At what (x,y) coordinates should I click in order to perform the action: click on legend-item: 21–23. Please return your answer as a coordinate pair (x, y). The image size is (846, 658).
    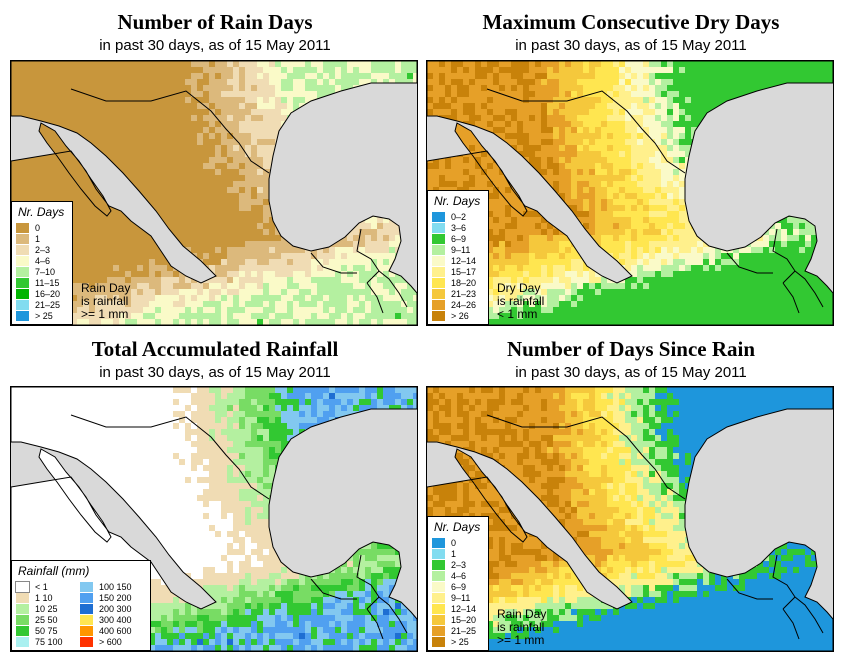
    Looking at the image, I should click on (458, 293).